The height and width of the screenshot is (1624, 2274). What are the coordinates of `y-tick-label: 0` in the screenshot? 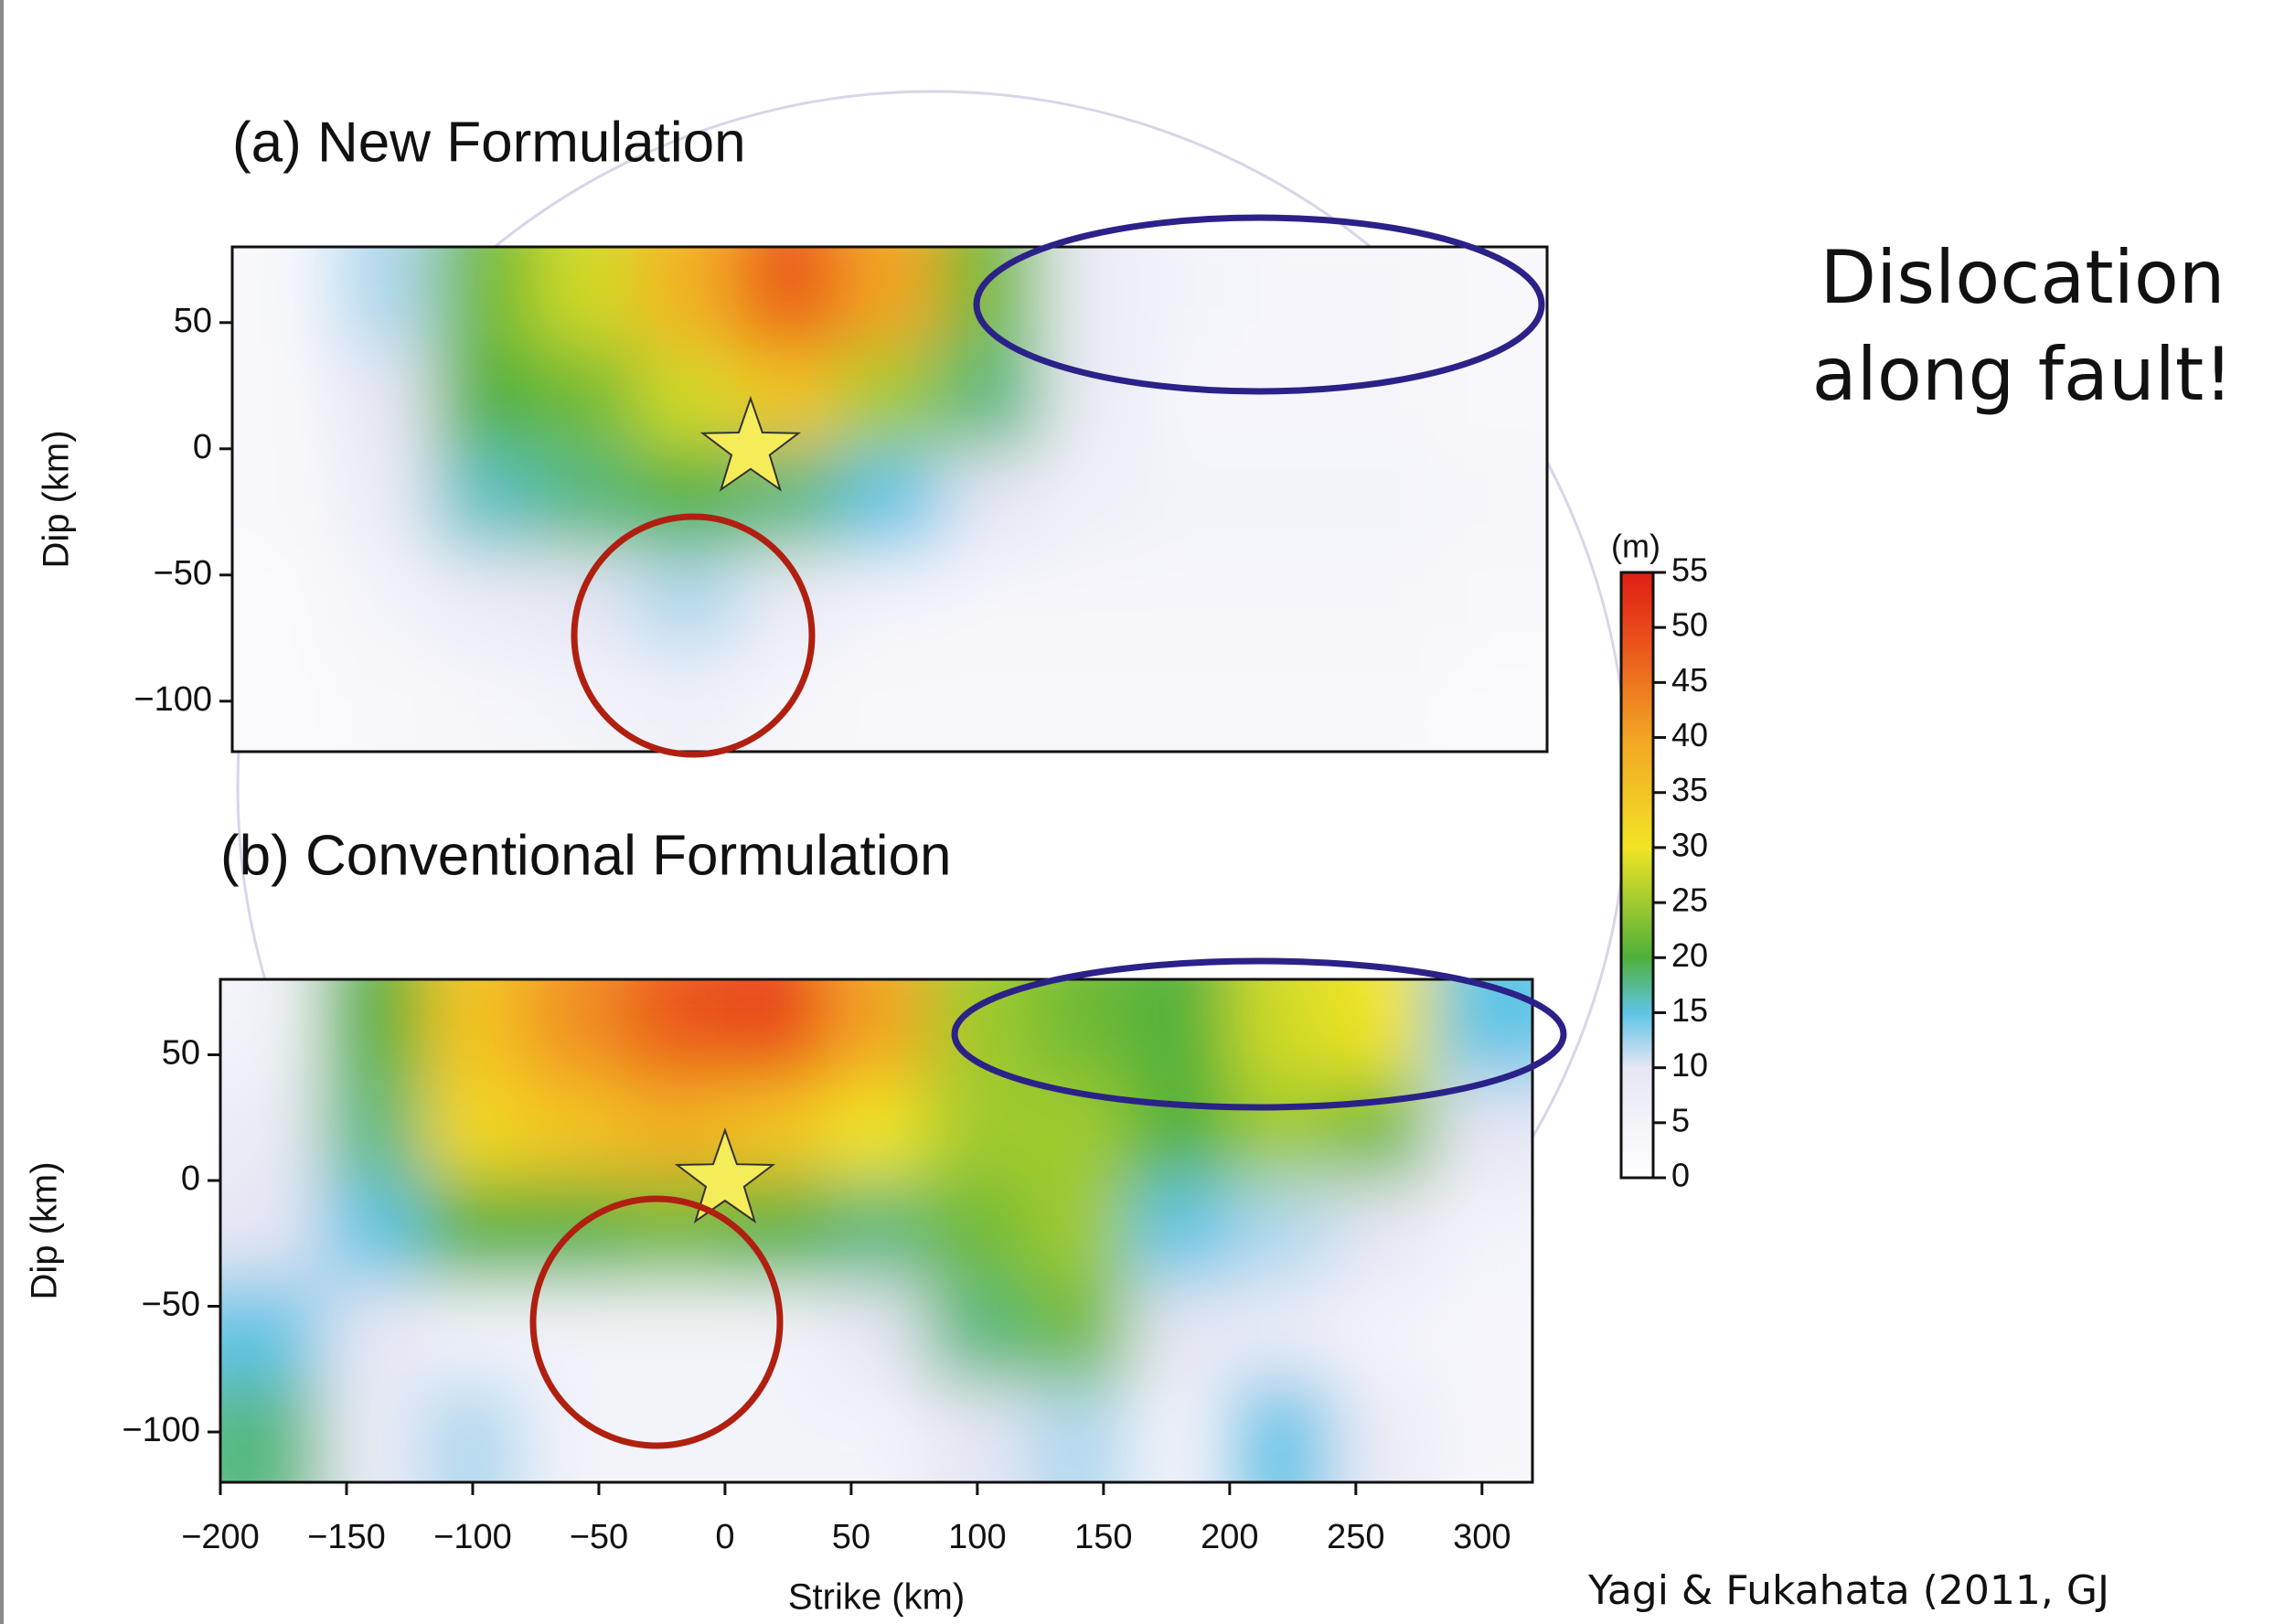 It's located at (202, 447).